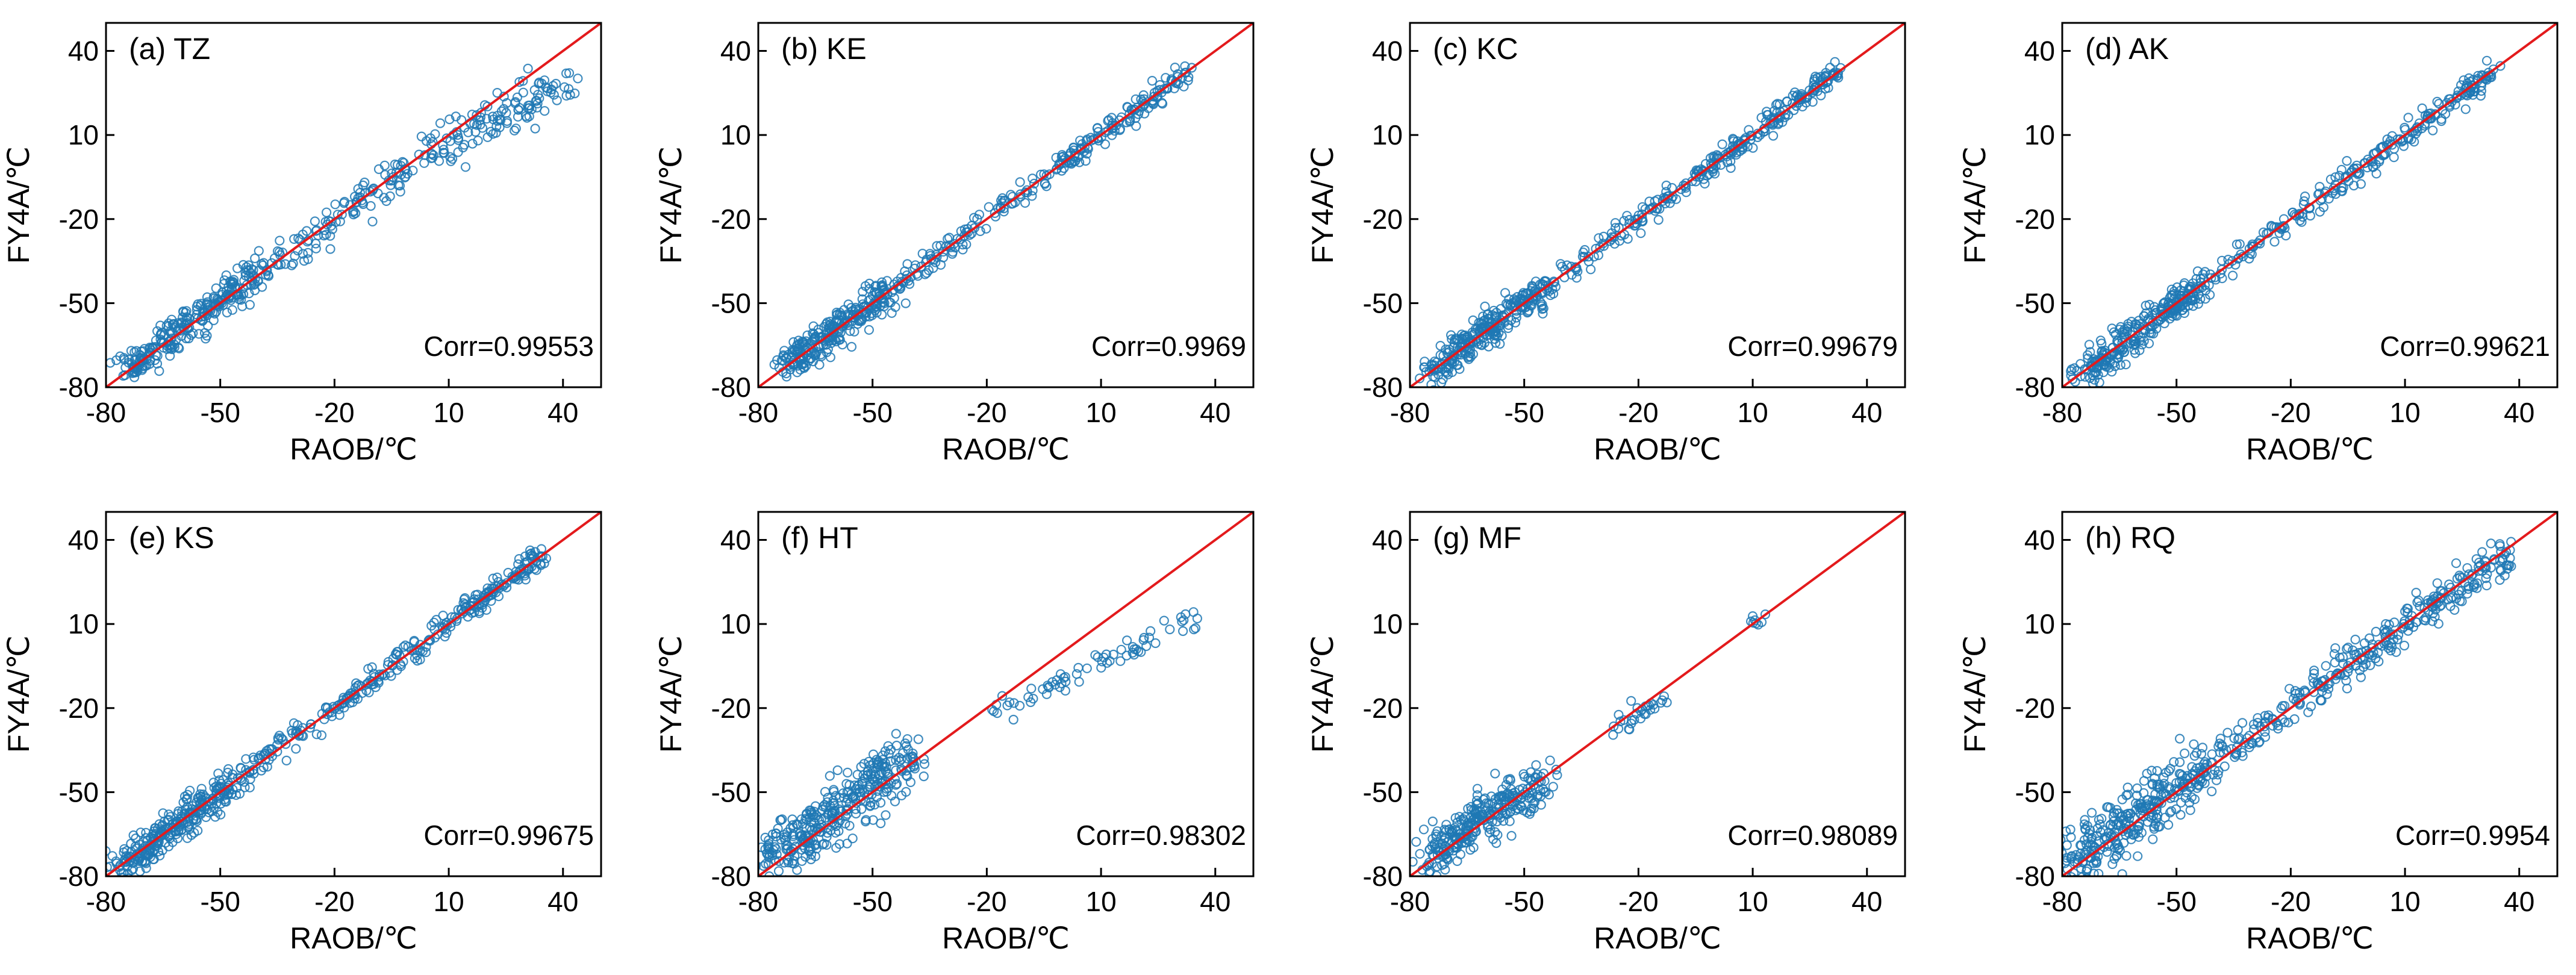  I want to click on y-axis-label: FY4A/℃, so click(19, 205).